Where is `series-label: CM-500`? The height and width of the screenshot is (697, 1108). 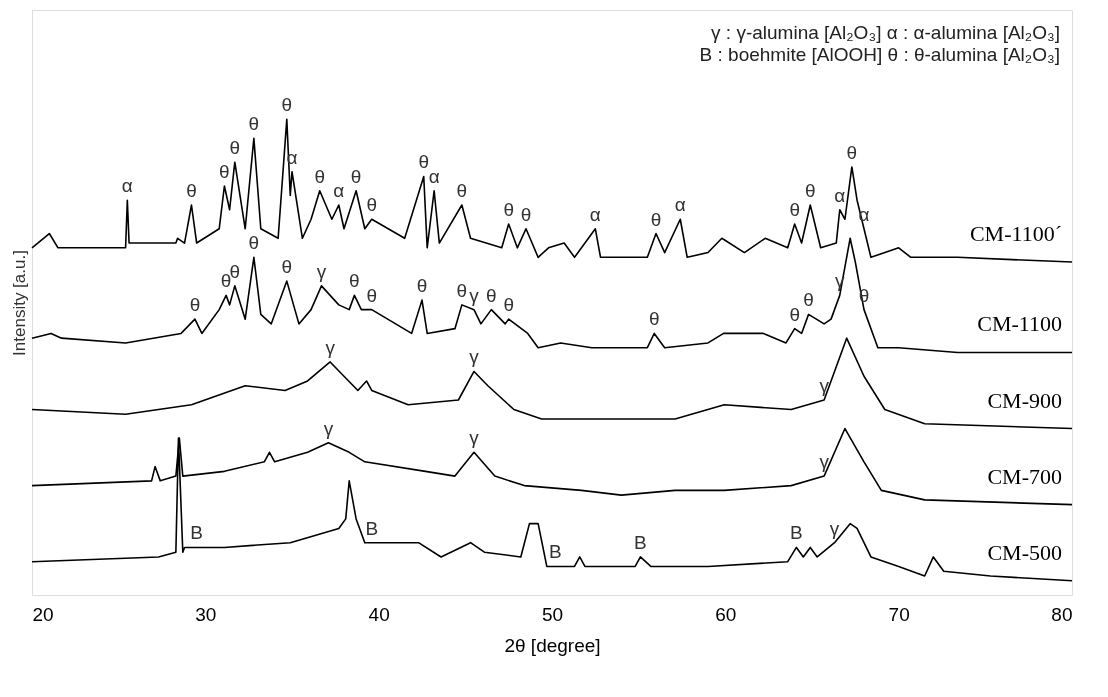
series-label: CM-500 is located at coordinates (1024, 552).